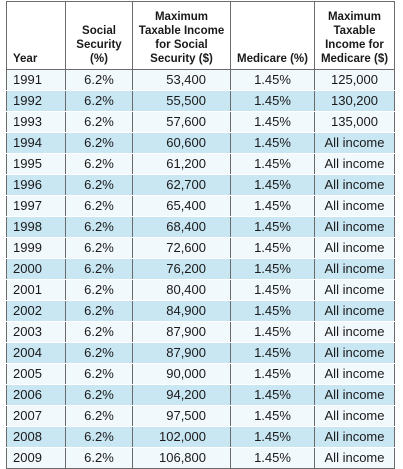 The height and width of the screenshot is (469, 403). I want to click on table-row: 1999 6.2% 72,600 1.45% All income, so click(200, 248).